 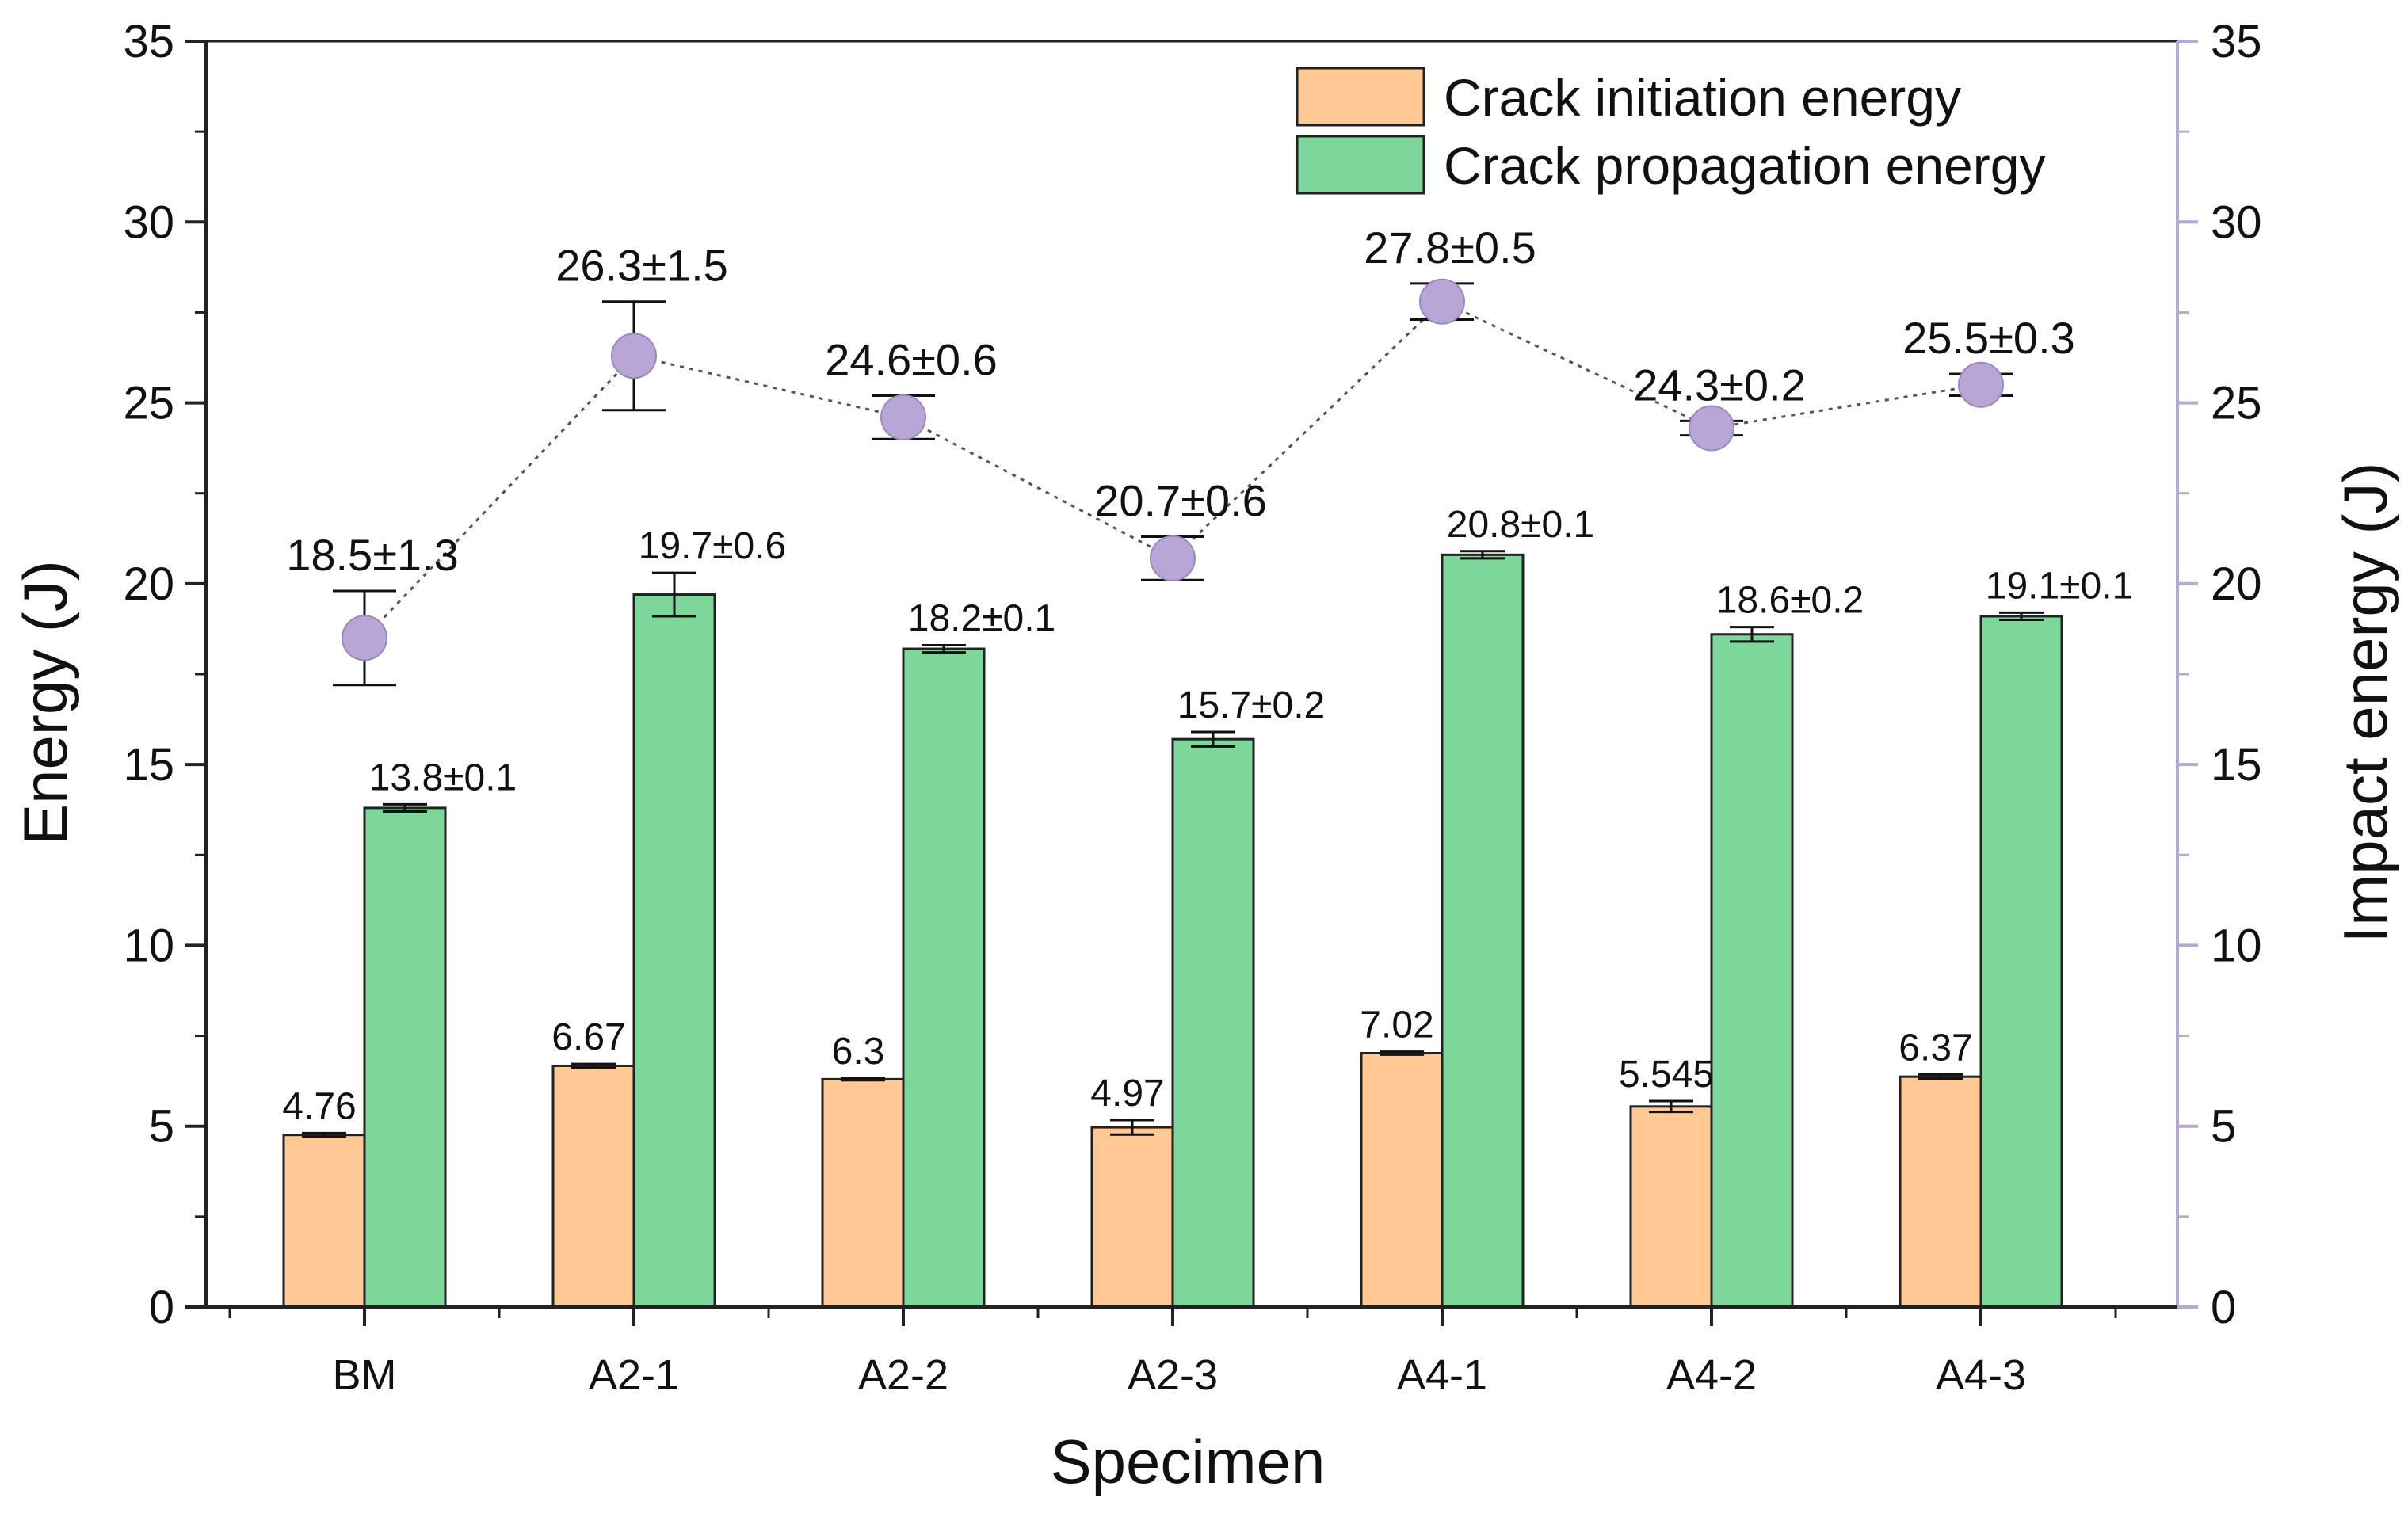 What do you see at coordinates (1188, 1461) in the screenshot?
I see `x-axis-title: Specimen` at bounding box center [1188, 1461].